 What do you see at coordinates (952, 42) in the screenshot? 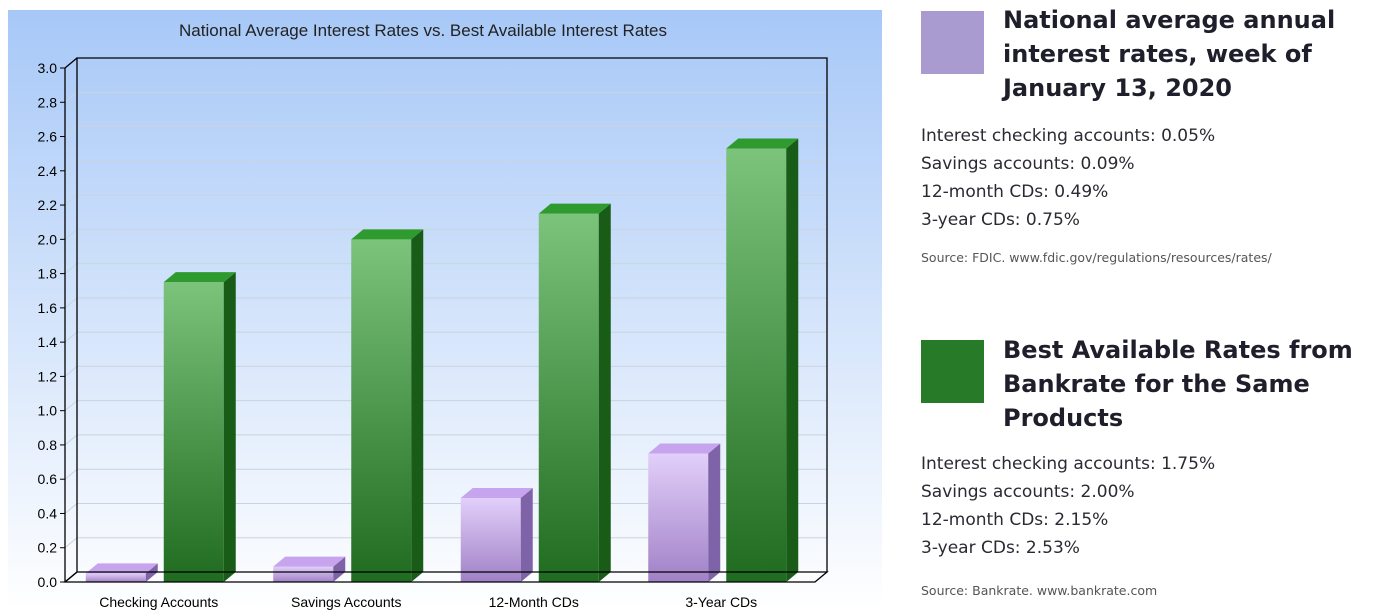
I see `national-average-swatch` at bounding box center [952, 42].